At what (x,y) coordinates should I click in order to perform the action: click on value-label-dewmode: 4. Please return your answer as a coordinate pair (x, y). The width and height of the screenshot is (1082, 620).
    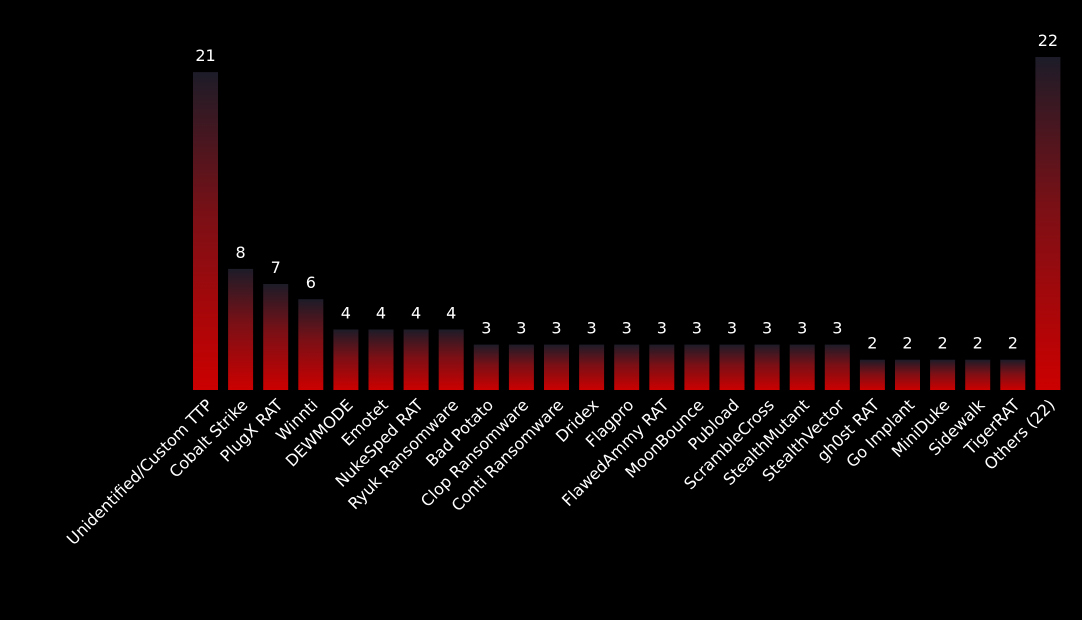
    Looking at the image, I should click on (346, 313).